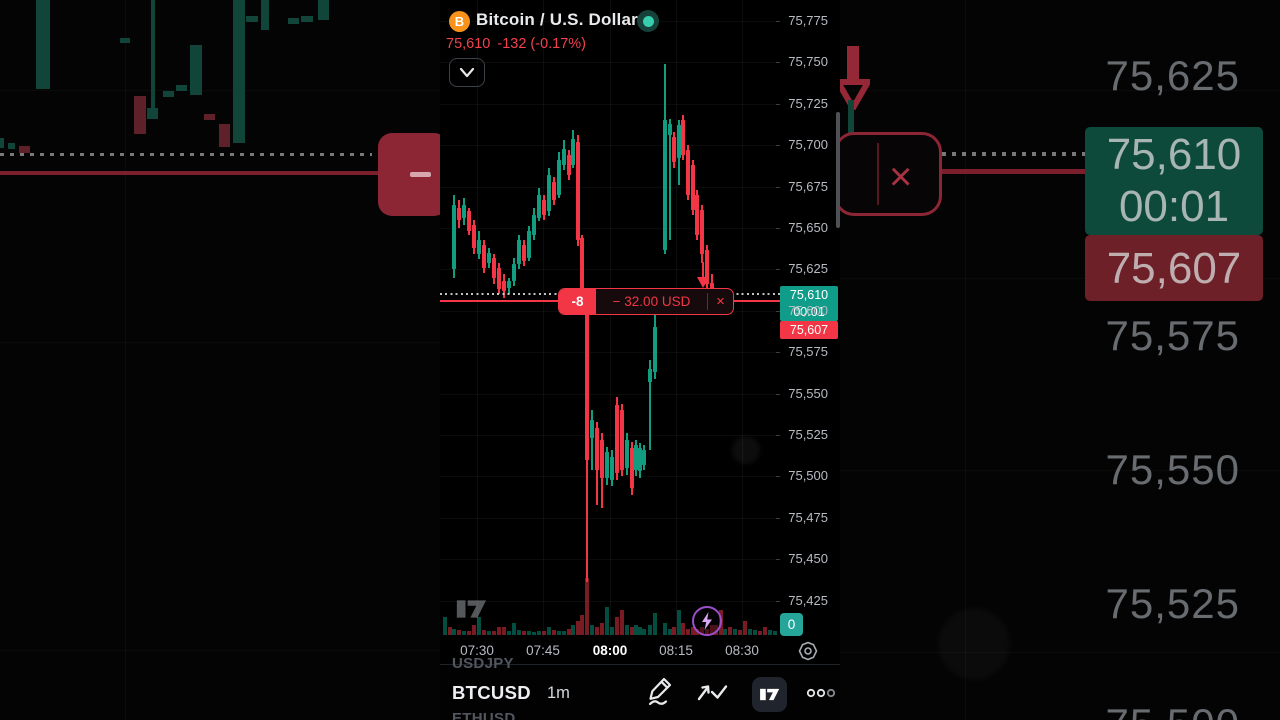  I want to click on time-tick-label: 08:30, so click(742, 650).